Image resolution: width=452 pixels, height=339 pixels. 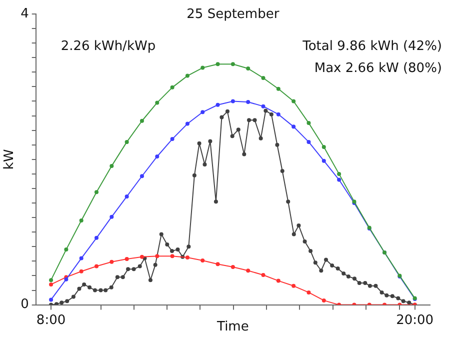 I want to click on x-tick-label: 8:00, so click(x=51, y=320).